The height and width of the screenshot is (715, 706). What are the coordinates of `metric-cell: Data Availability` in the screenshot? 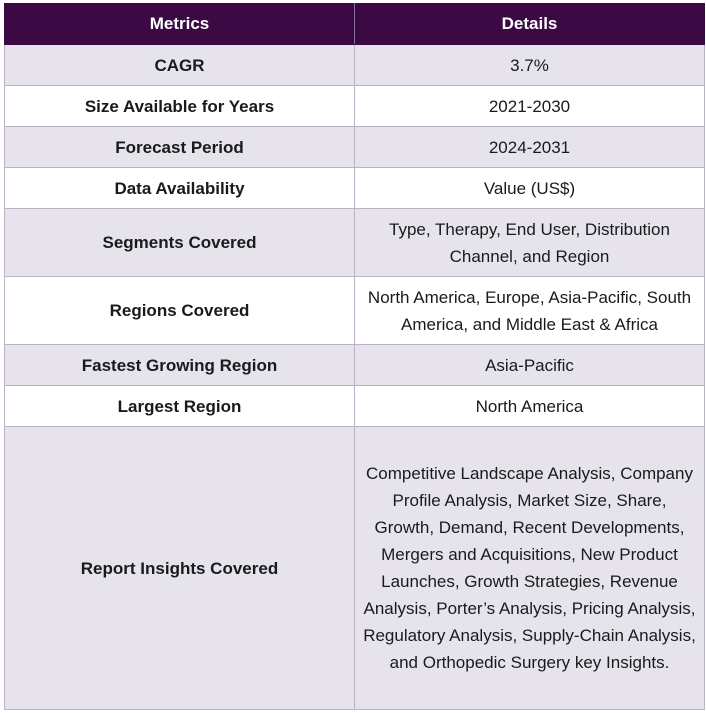 It's located at (179, 188).